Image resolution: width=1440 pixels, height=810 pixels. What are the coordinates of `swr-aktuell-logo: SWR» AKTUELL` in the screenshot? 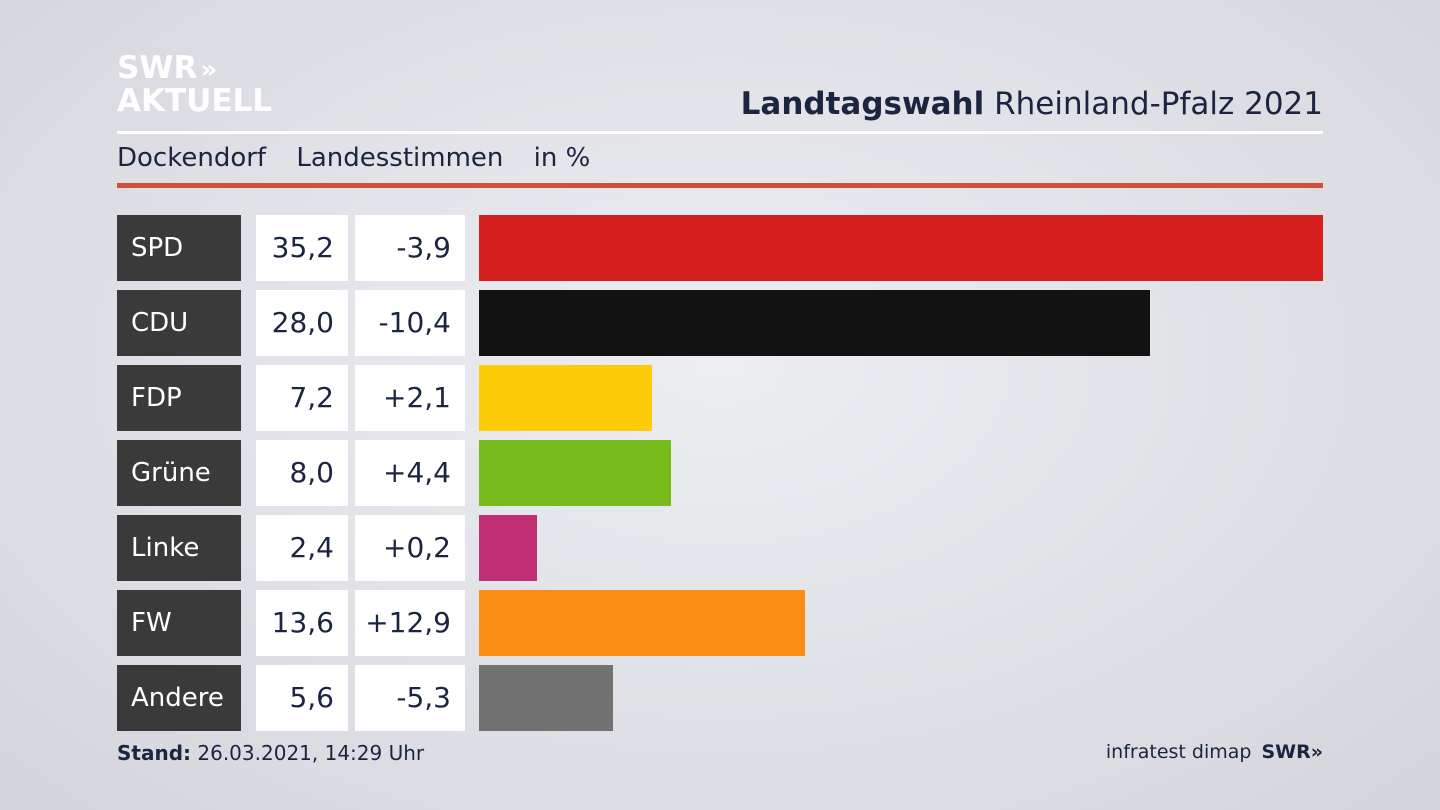 It's located at (194, 85).